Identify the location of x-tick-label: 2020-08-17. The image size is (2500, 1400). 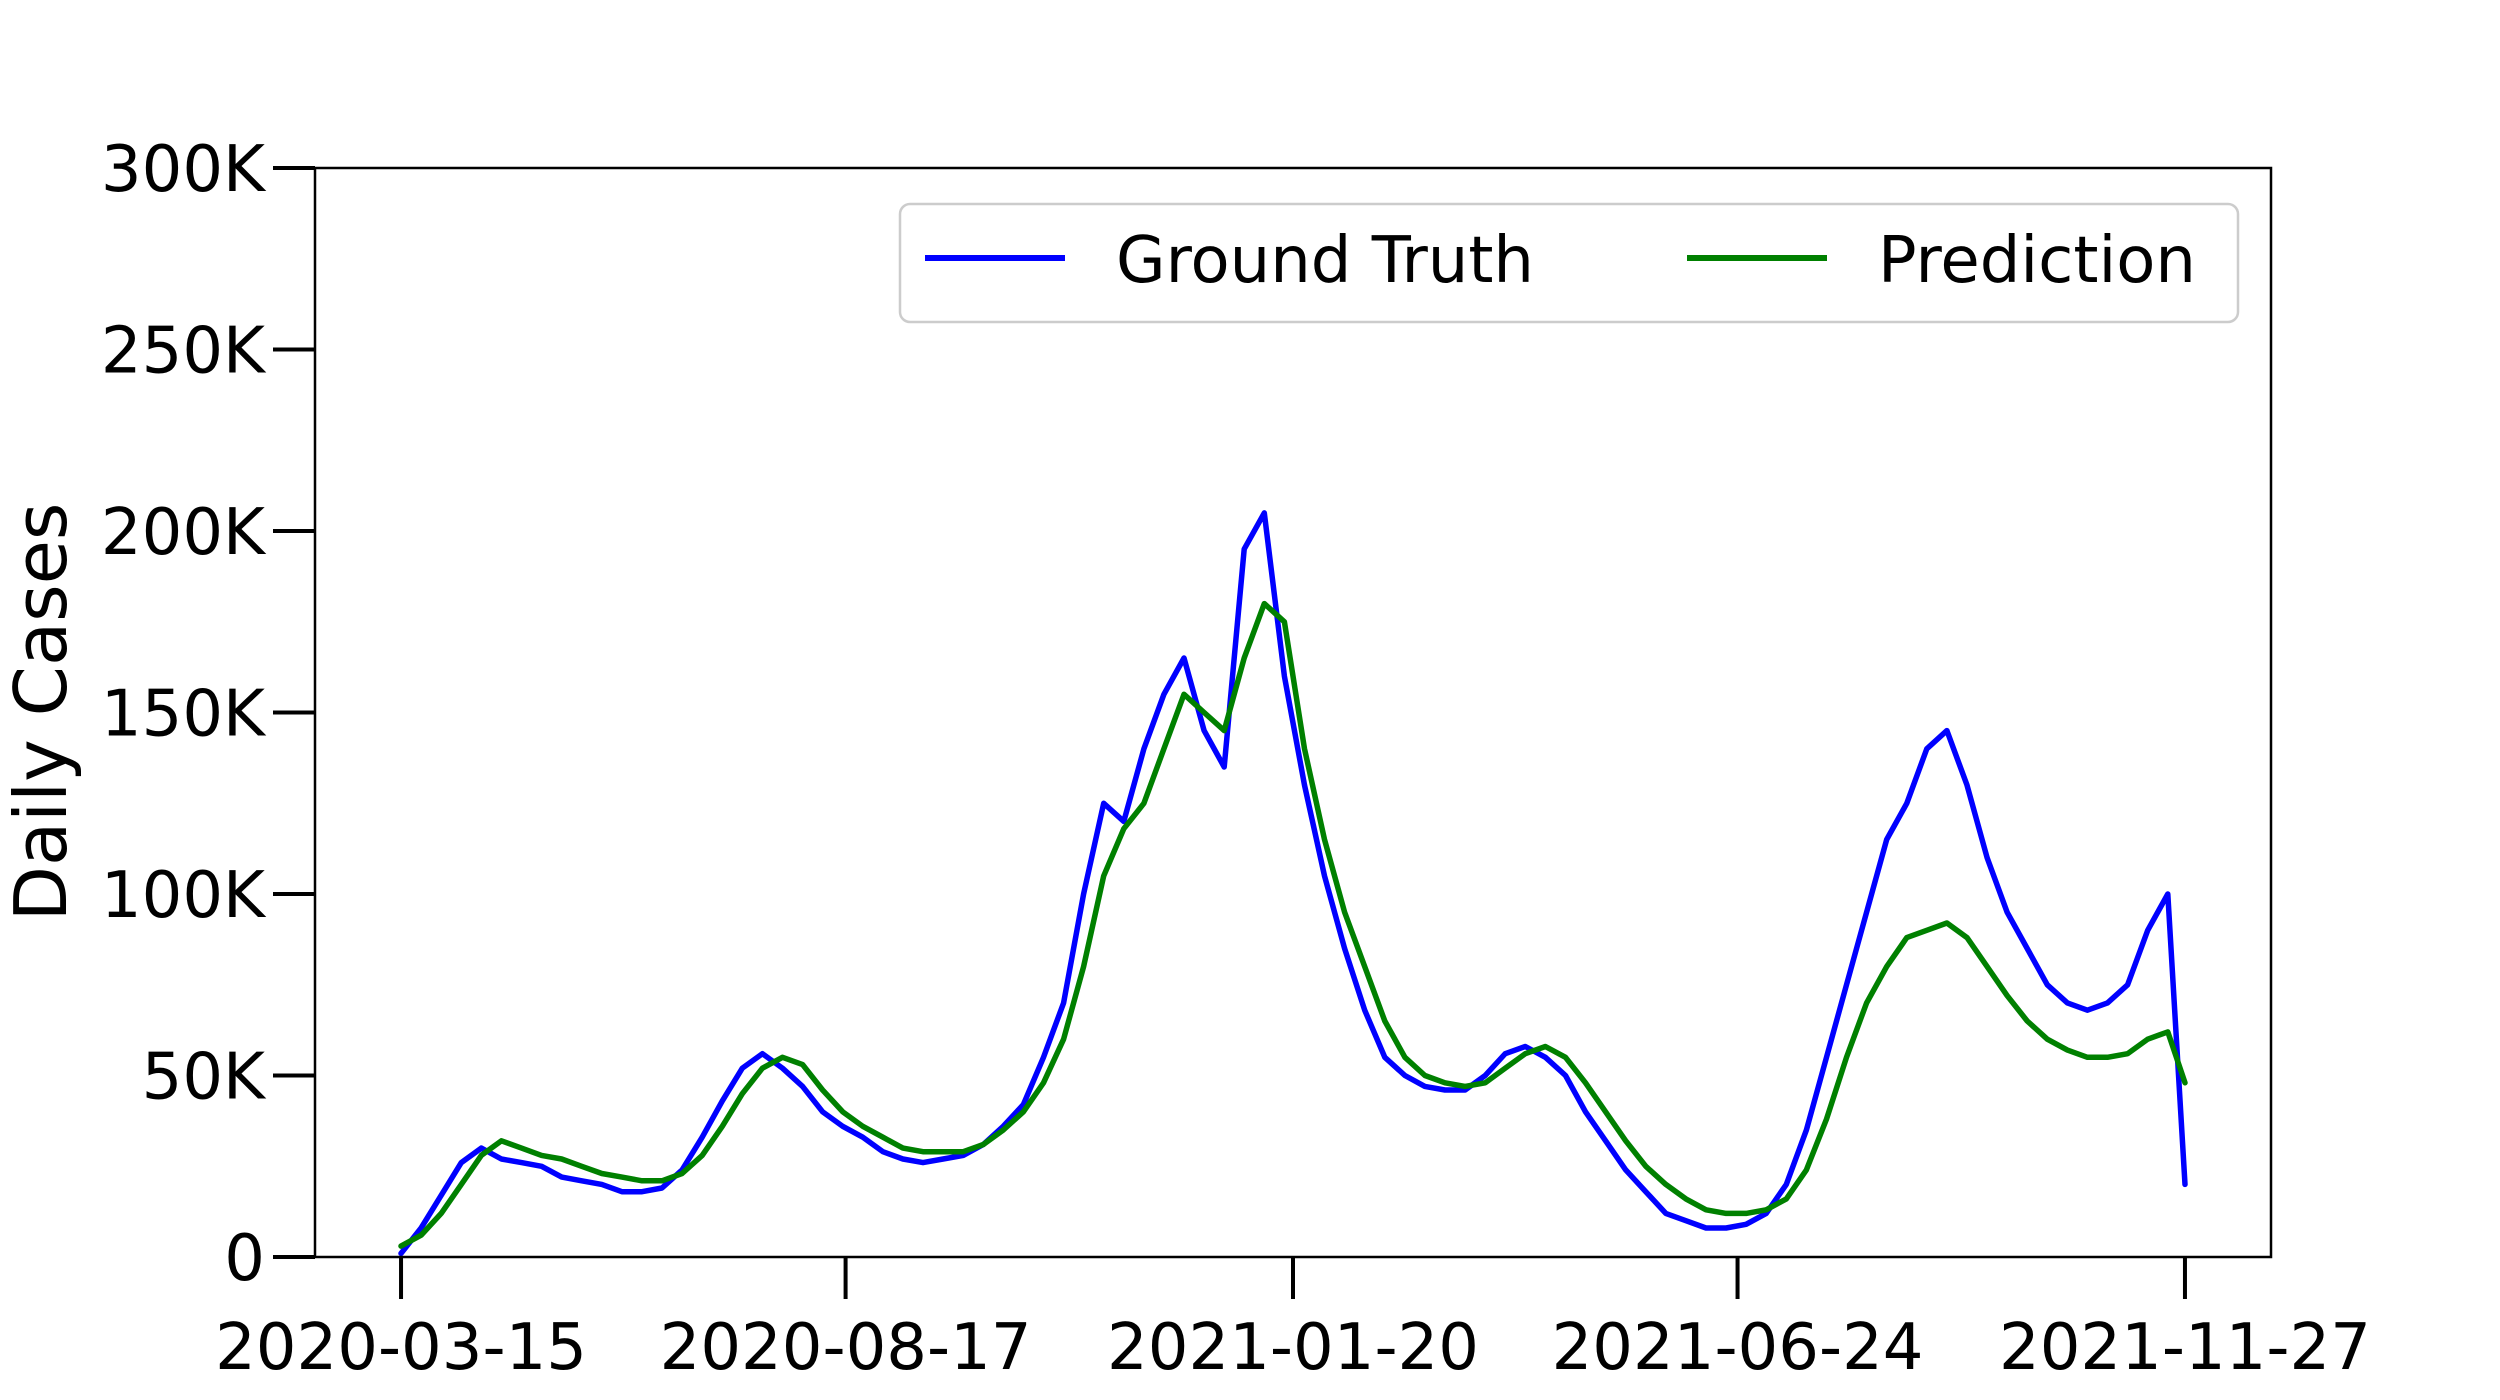
(846, 1348).